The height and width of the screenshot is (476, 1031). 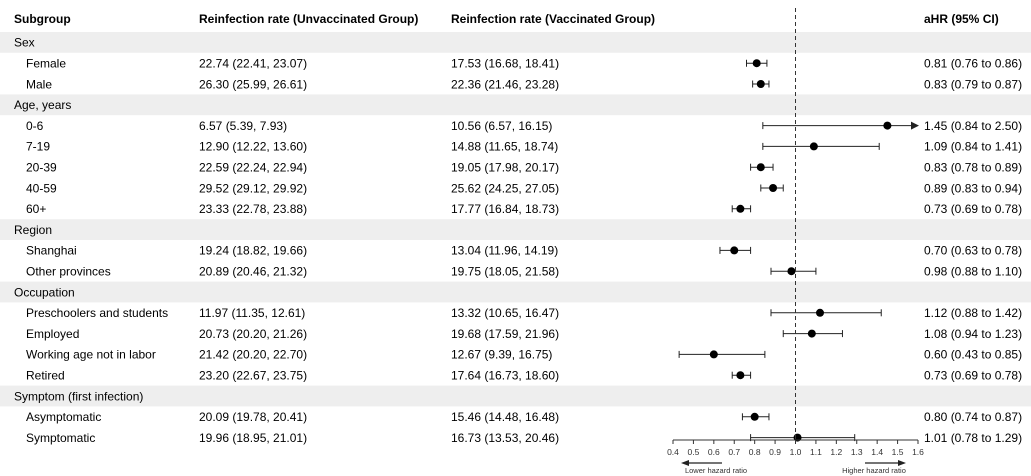 I want to click on vaccinated-rate: 12.67 (9.39, 16.75), so click(x=501, y=355).